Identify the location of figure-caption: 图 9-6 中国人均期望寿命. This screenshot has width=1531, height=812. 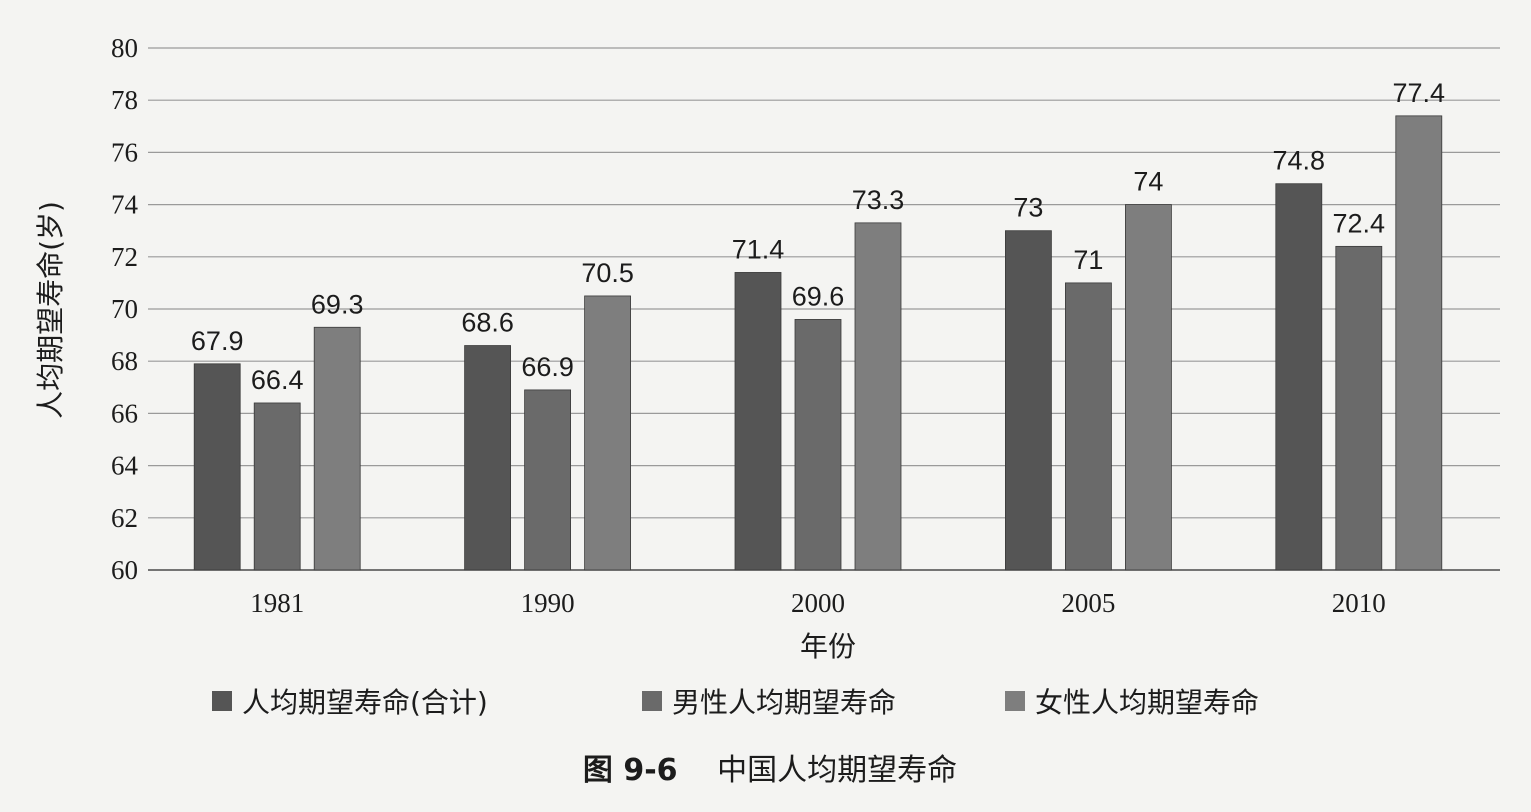
(770, 770).